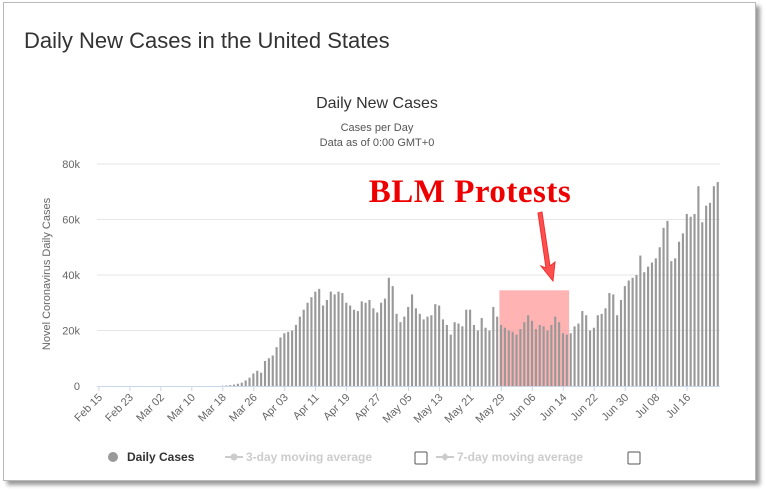 The width and height of the screenshot is (766, 491). I want to click on checkbox-3day, so click(421, 458).